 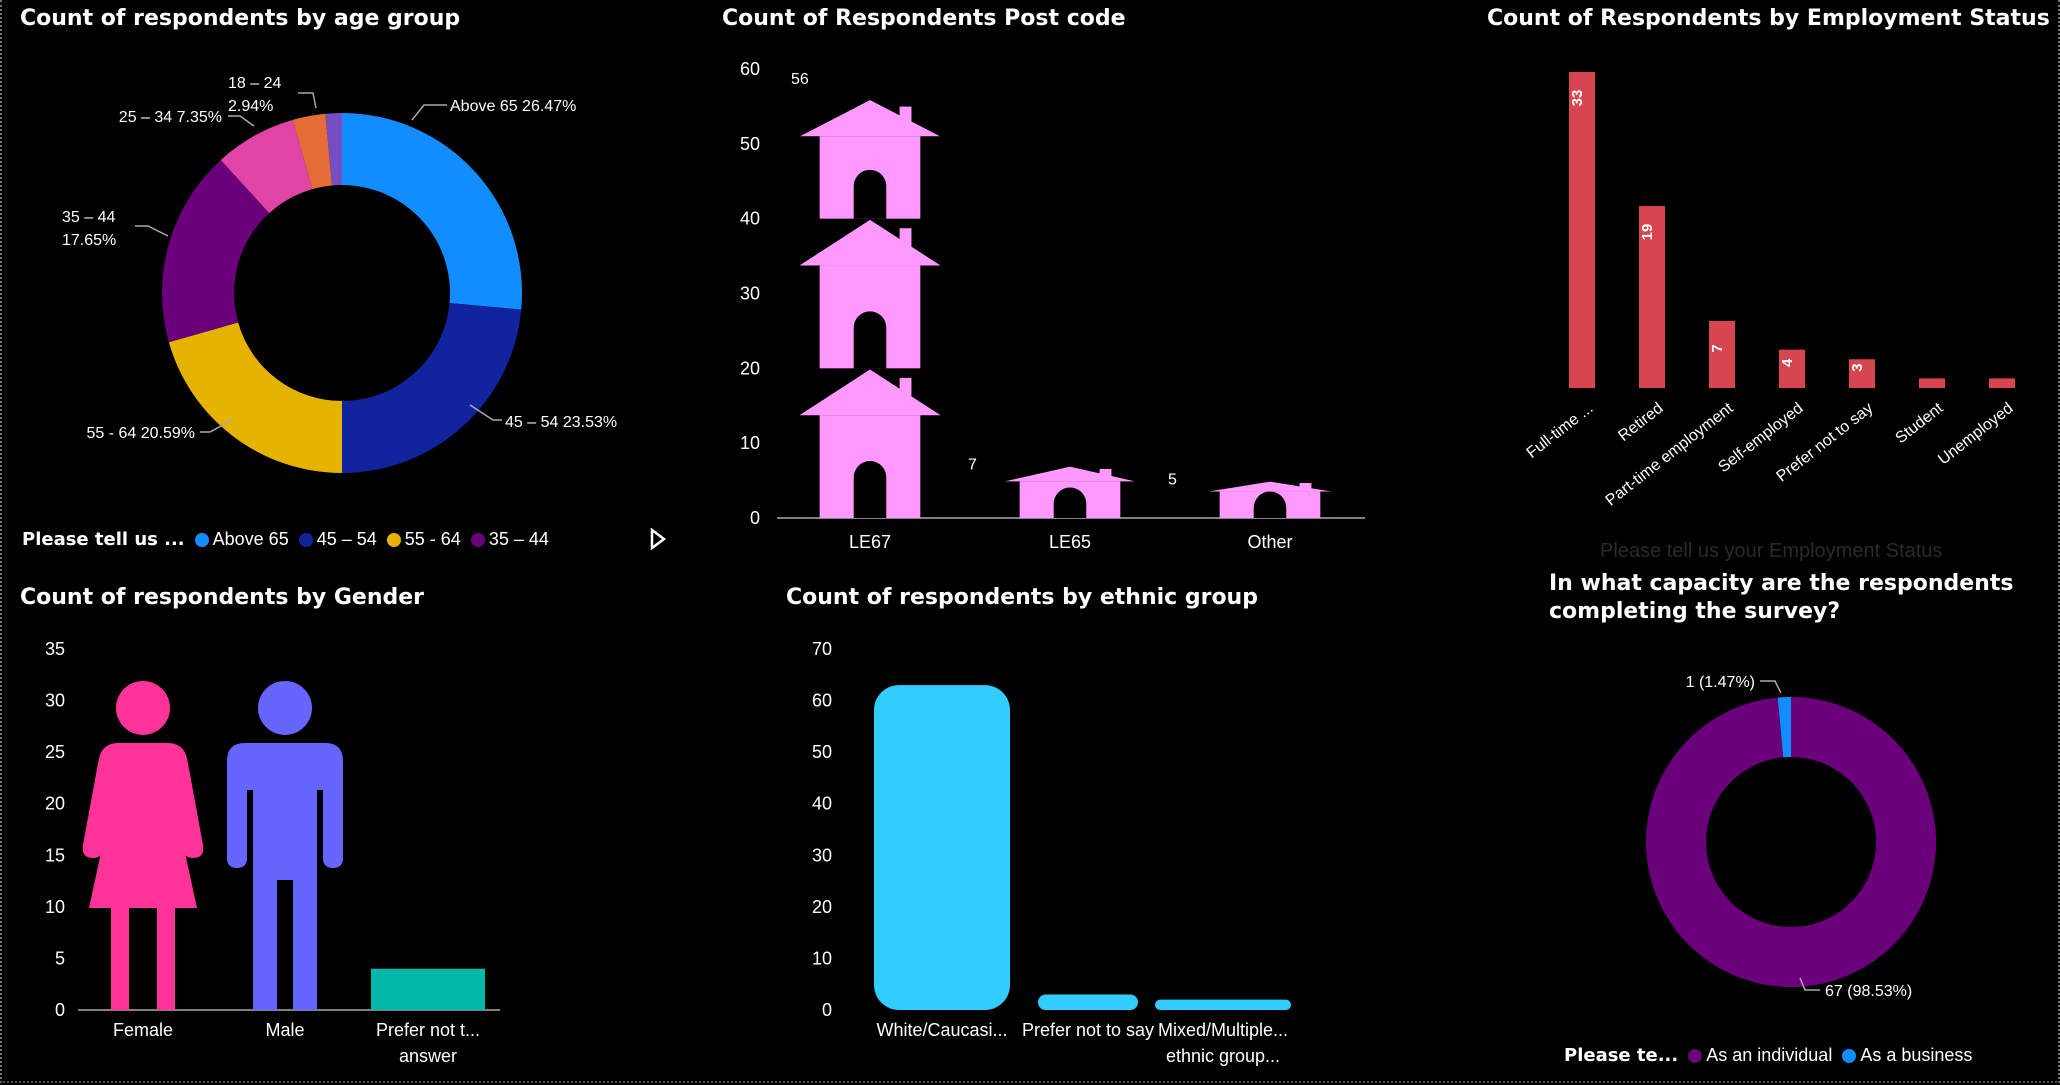 I want to click on x-tick-label: Part-time employment, so click(x=1670, y=454).